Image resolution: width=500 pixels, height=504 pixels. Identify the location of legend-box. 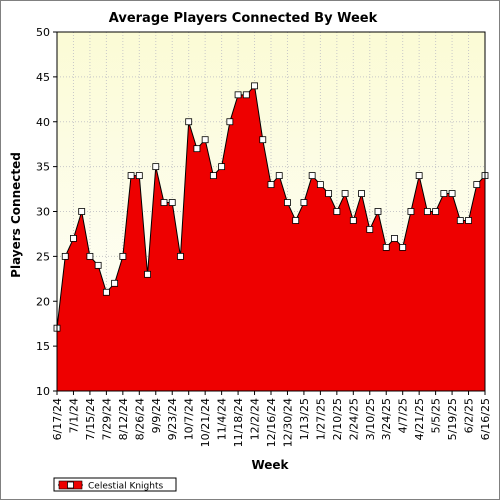
(115, 484).